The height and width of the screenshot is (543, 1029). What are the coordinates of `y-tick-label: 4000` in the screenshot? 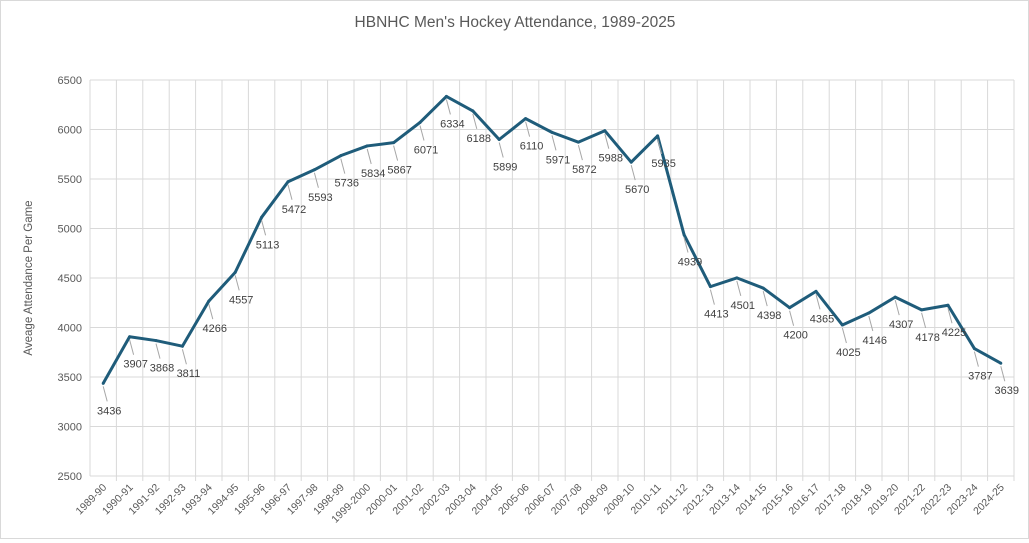 It's located at (70, 329).